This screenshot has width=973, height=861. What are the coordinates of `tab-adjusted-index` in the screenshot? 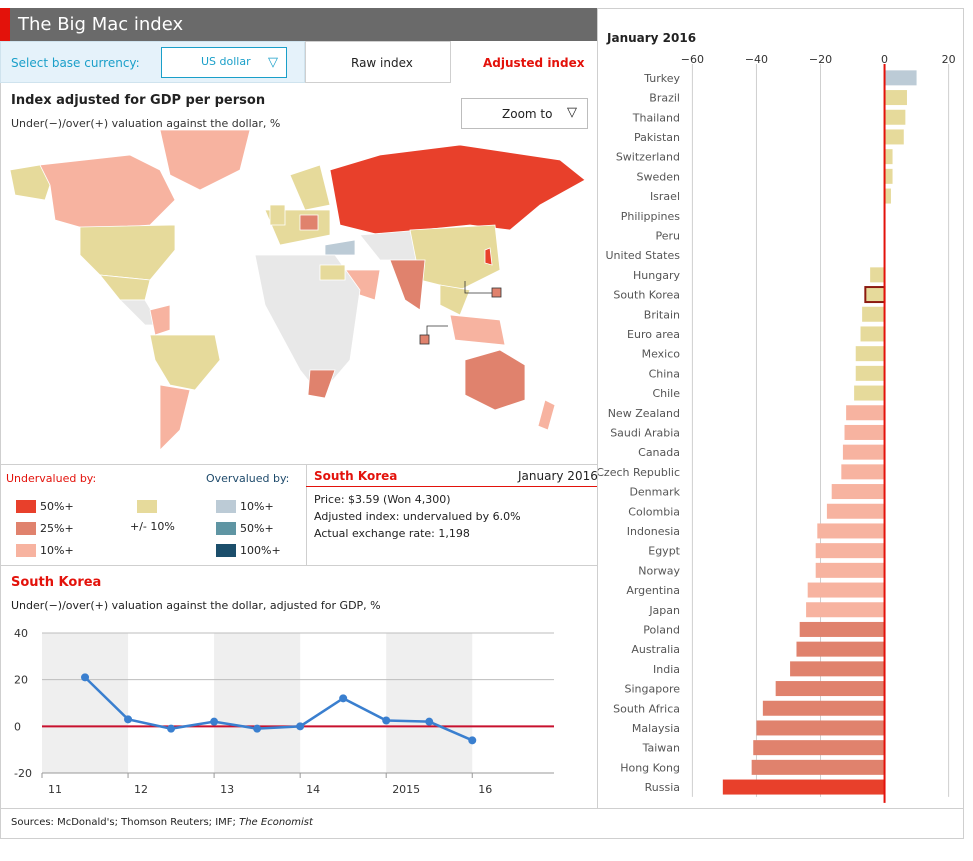 It's located at (524, 62).